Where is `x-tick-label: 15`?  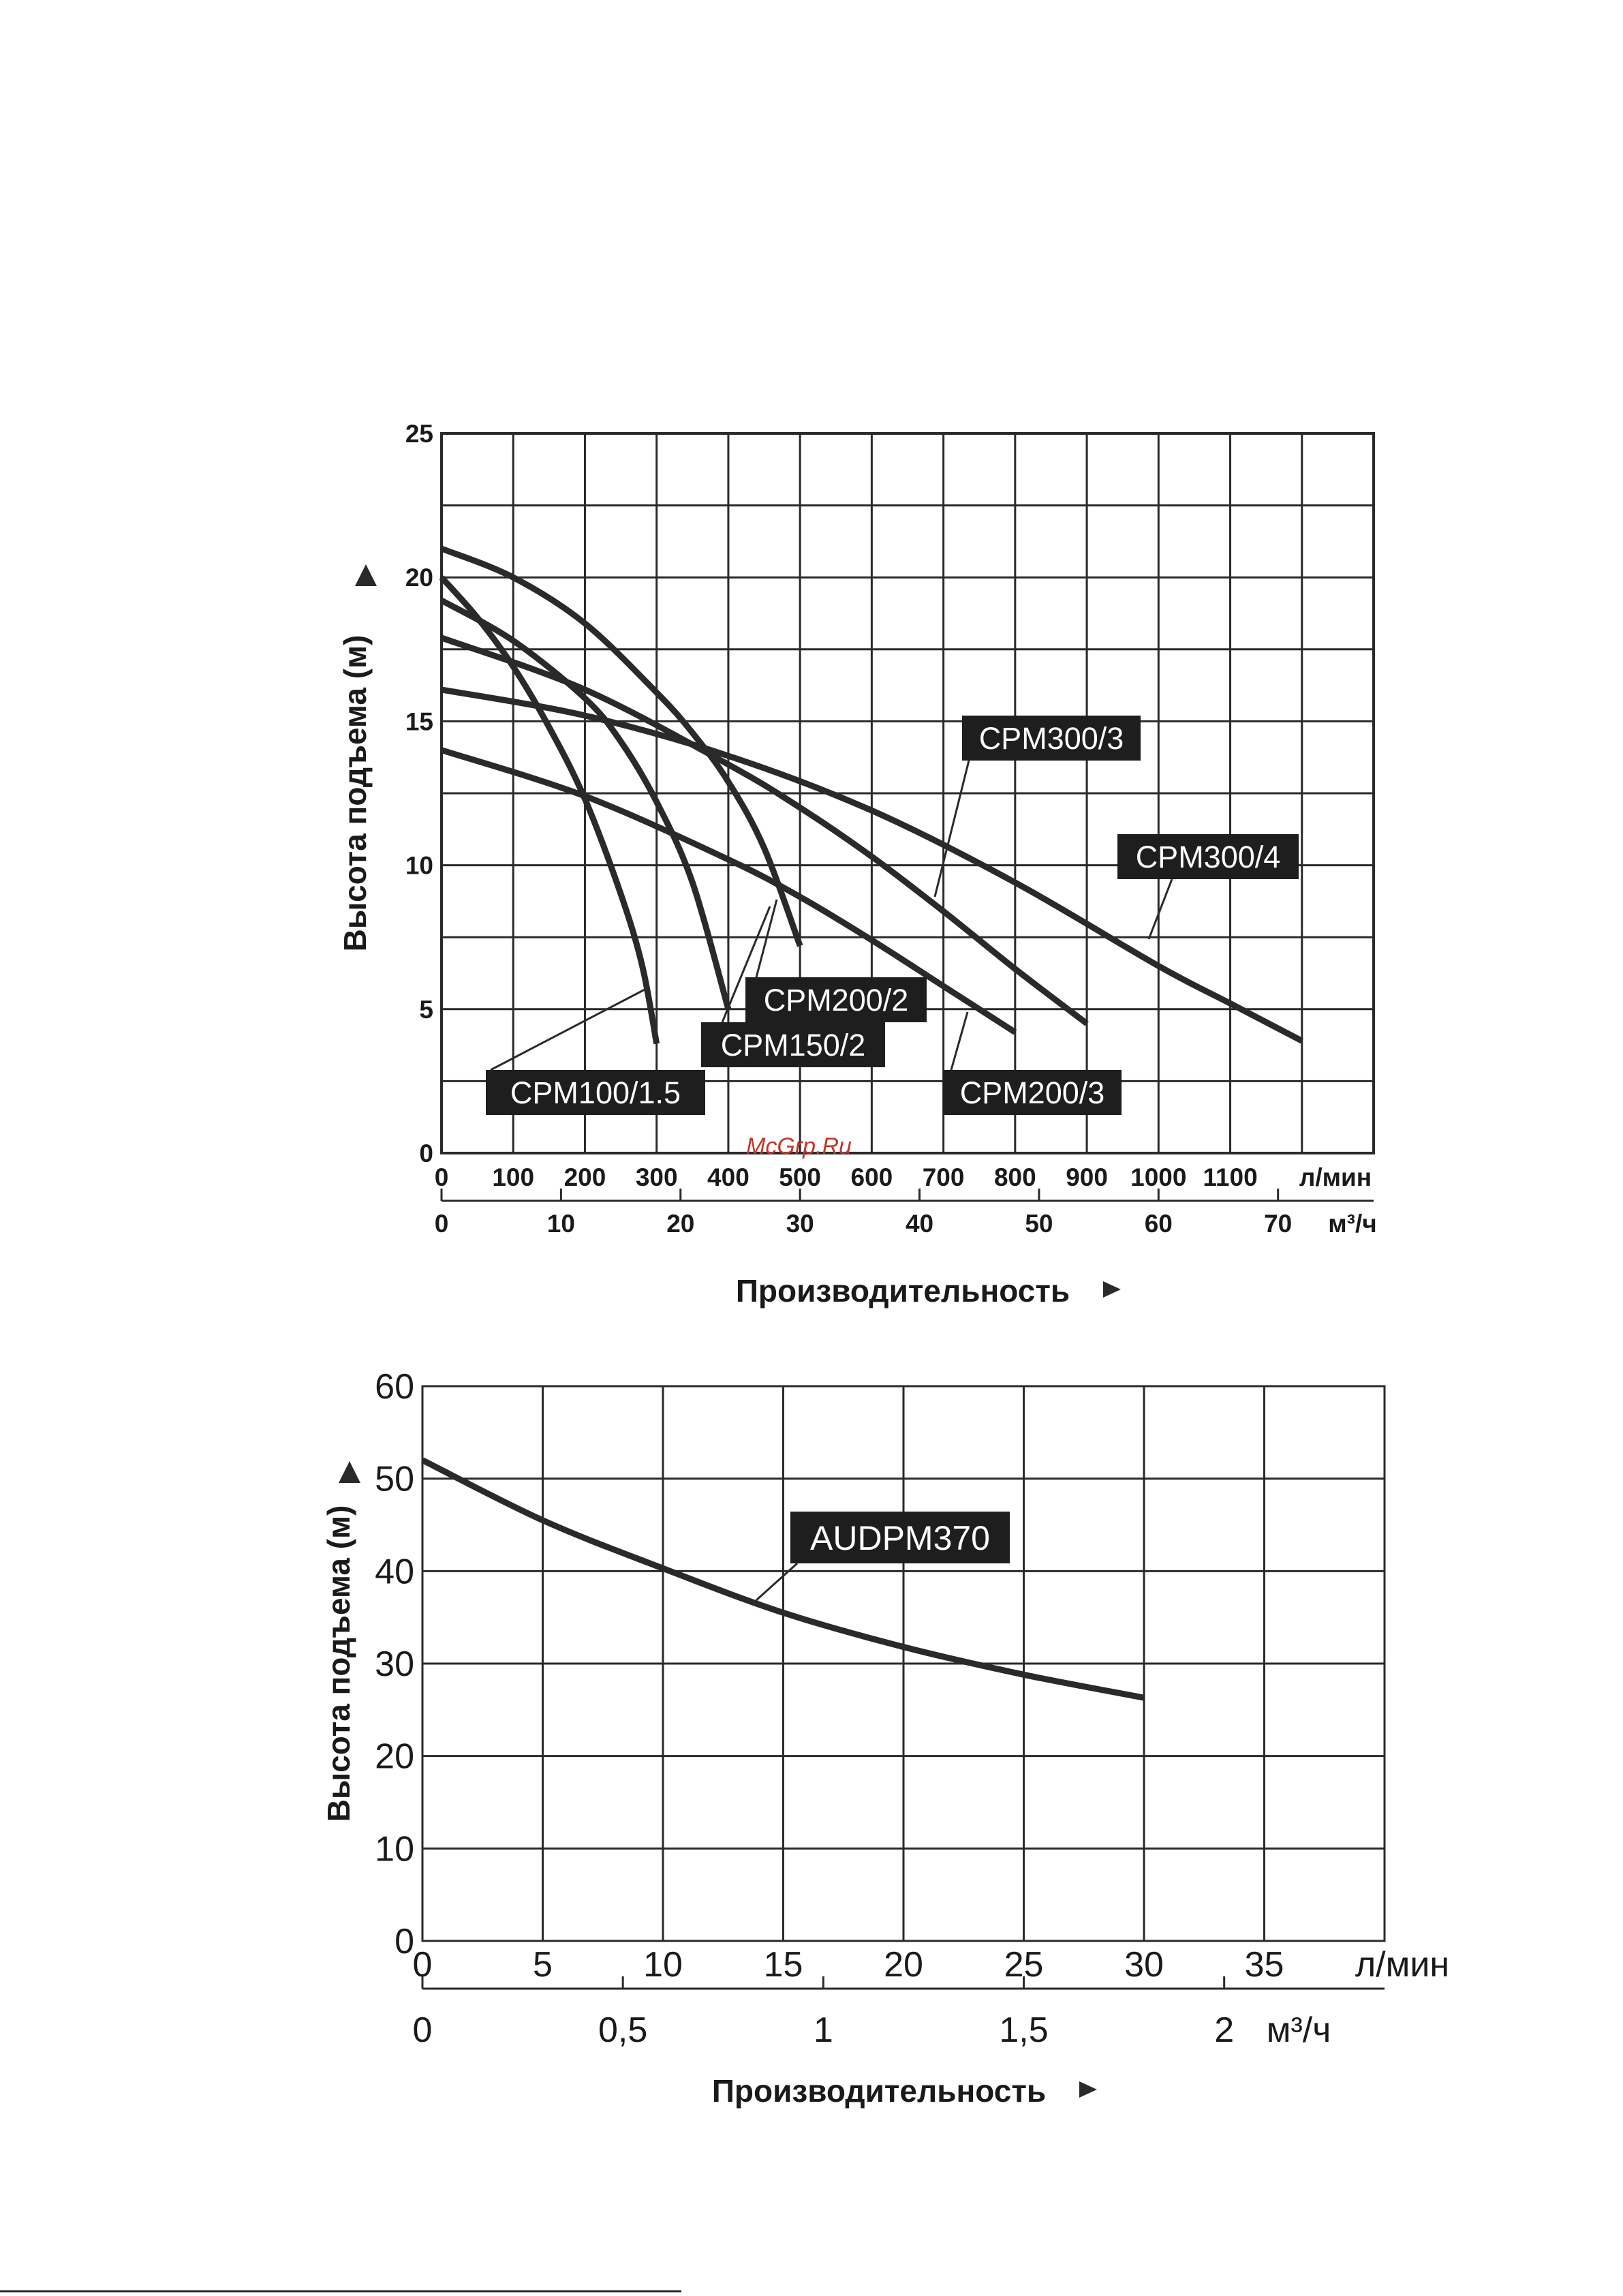 x-tick-label: 15 is located at coordinates (783, 1965).